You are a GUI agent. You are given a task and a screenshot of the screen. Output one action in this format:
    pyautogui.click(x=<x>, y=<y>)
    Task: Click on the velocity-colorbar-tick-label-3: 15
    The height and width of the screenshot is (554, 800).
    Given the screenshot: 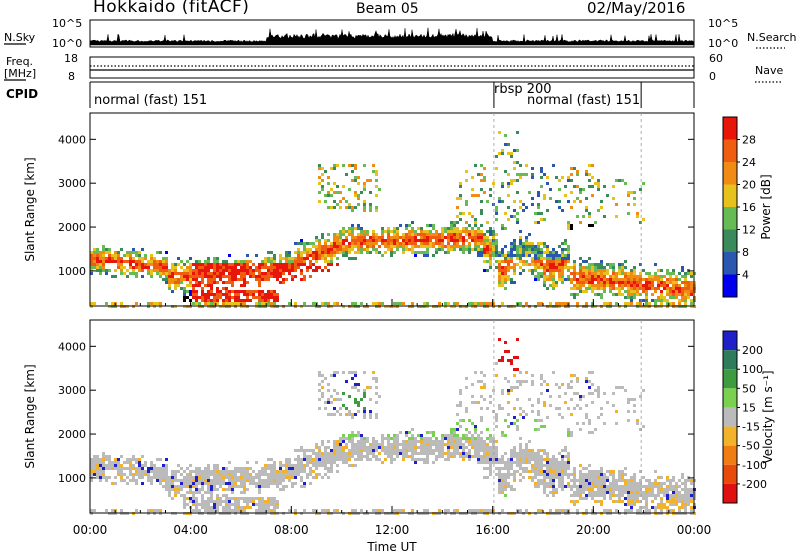 What is the action you would take?
    pyautogui.click(x=749, y=407)
    